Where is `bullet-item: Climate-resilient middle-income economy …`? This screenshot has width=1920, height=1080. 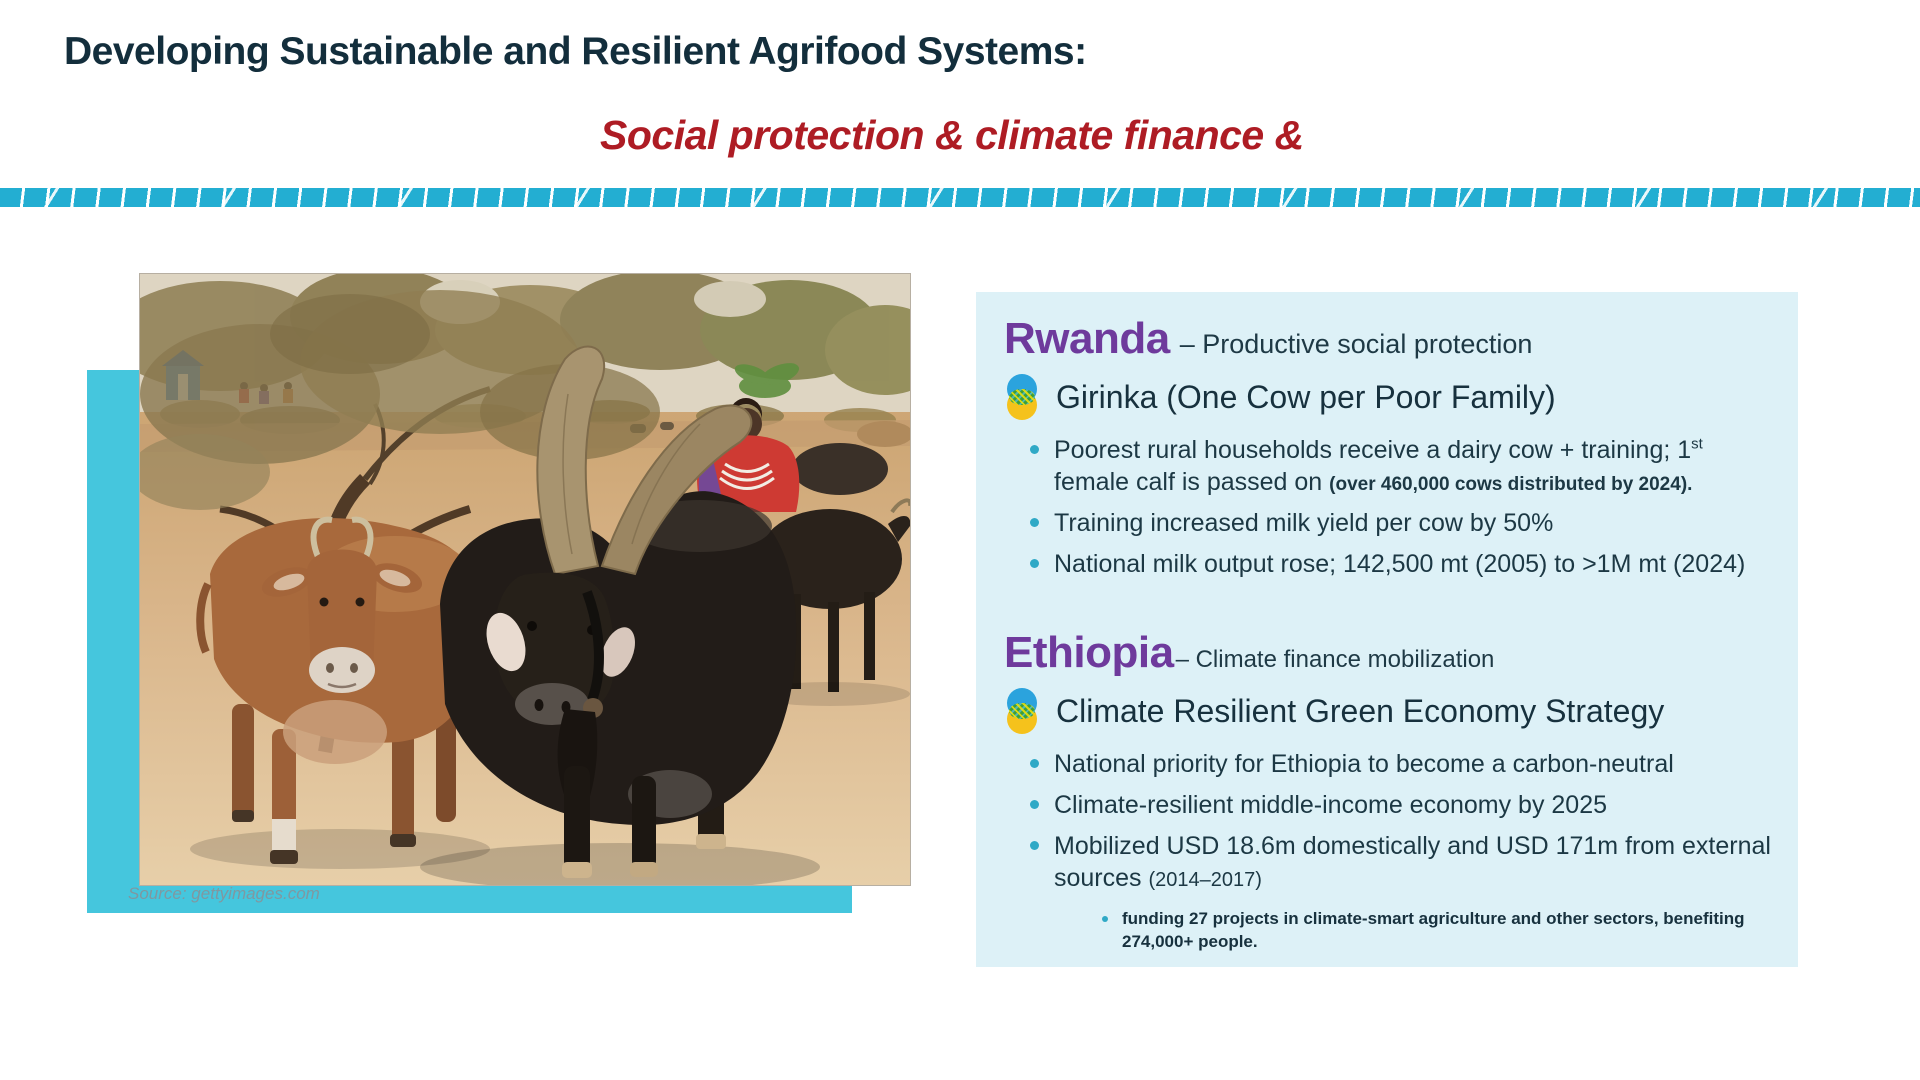
bullet-item: Climate-resilient middle-income economy … is located at coordinates (1402, 805).